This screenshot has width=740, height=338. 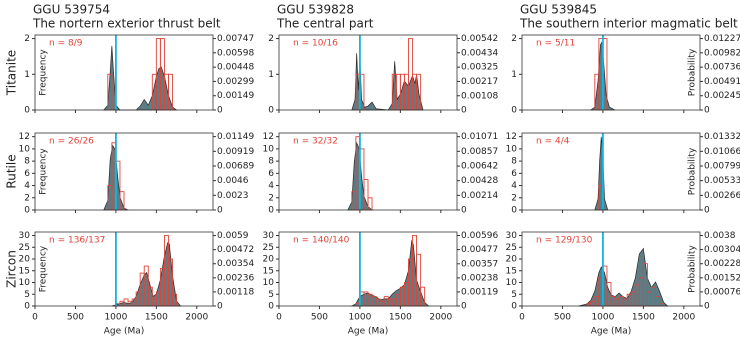 What do you see at coordinates (235, 96) in the screenshot?
I see `y2-tick-label: 0.00149` at bounding box center [235, 96].